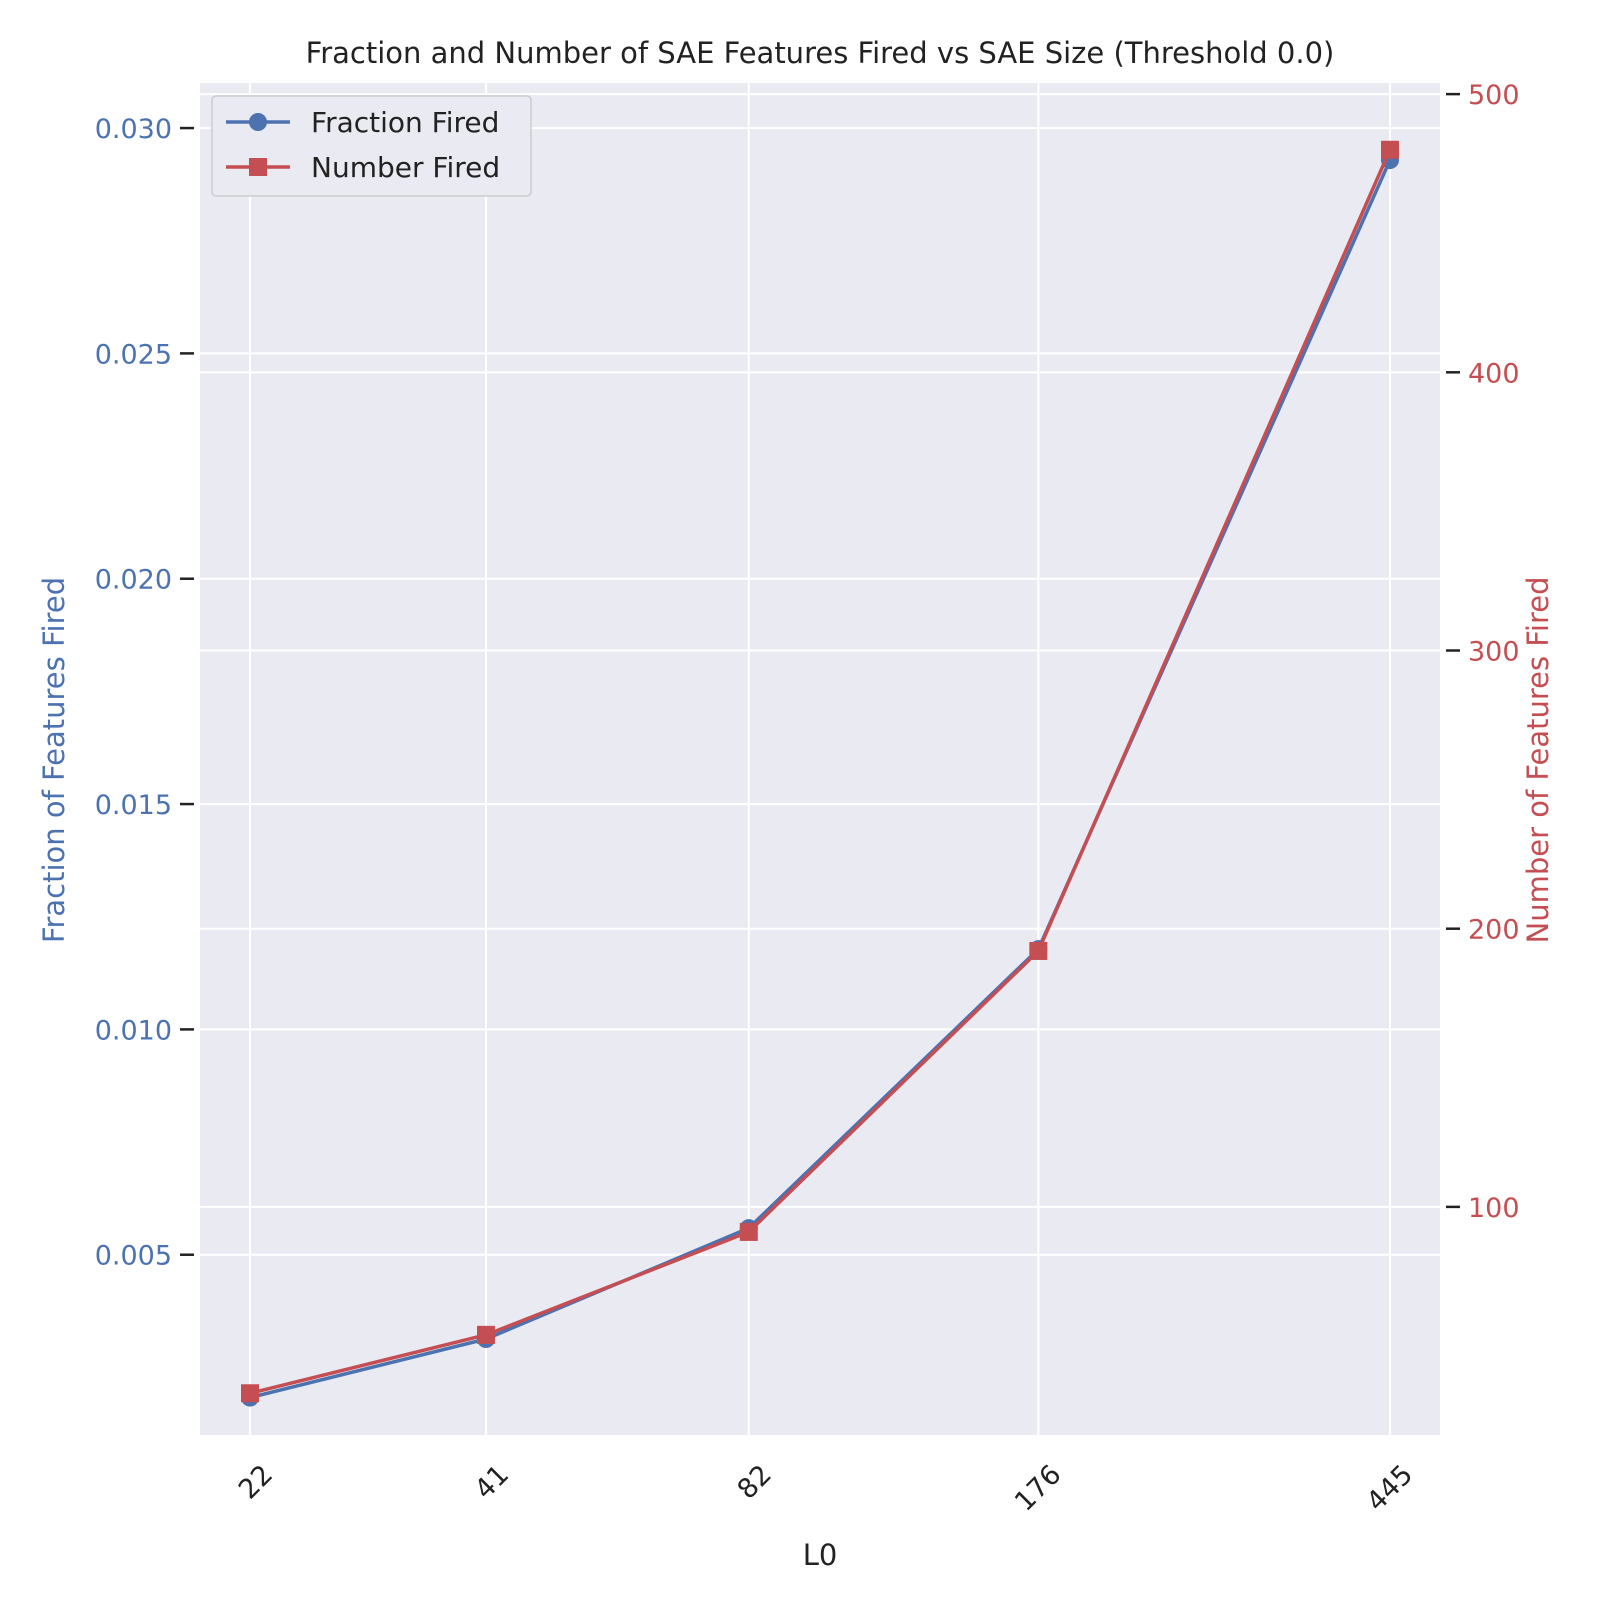 The width and height of the screenshot is (1600, 1600). Describe the element at coordinates (755, 1482) in the screenshot. I see `x-tick-label: 82` at that location.